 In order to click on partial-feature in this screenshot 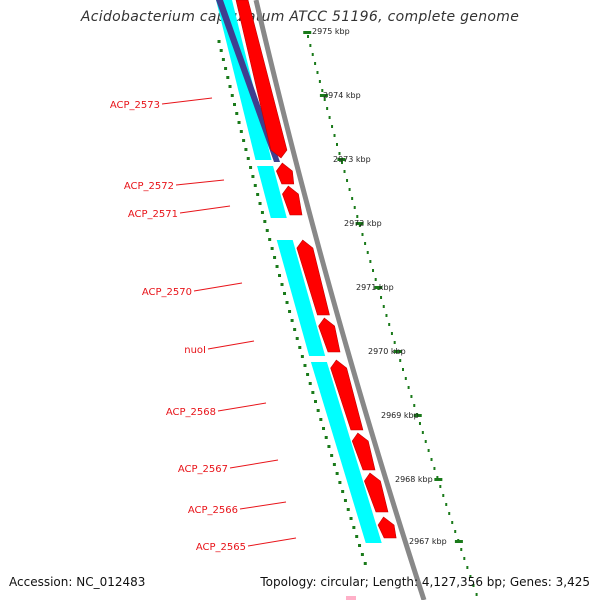, I will do `click(351, 598)`.